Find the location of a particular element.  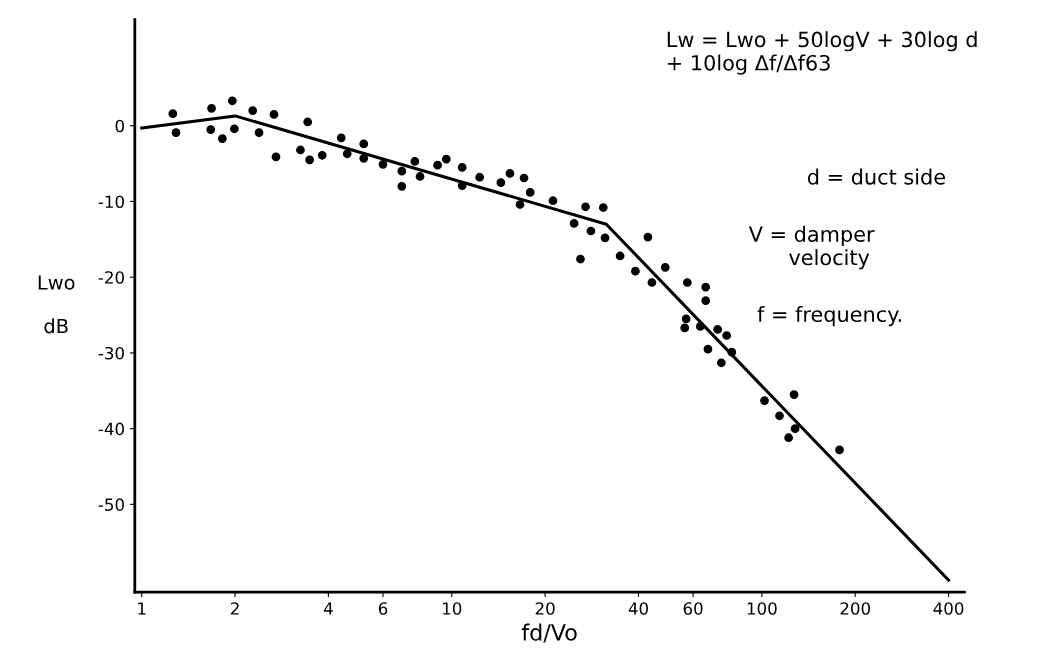

x-axis-title: fd/Vo is located at coordinates (549, 633).